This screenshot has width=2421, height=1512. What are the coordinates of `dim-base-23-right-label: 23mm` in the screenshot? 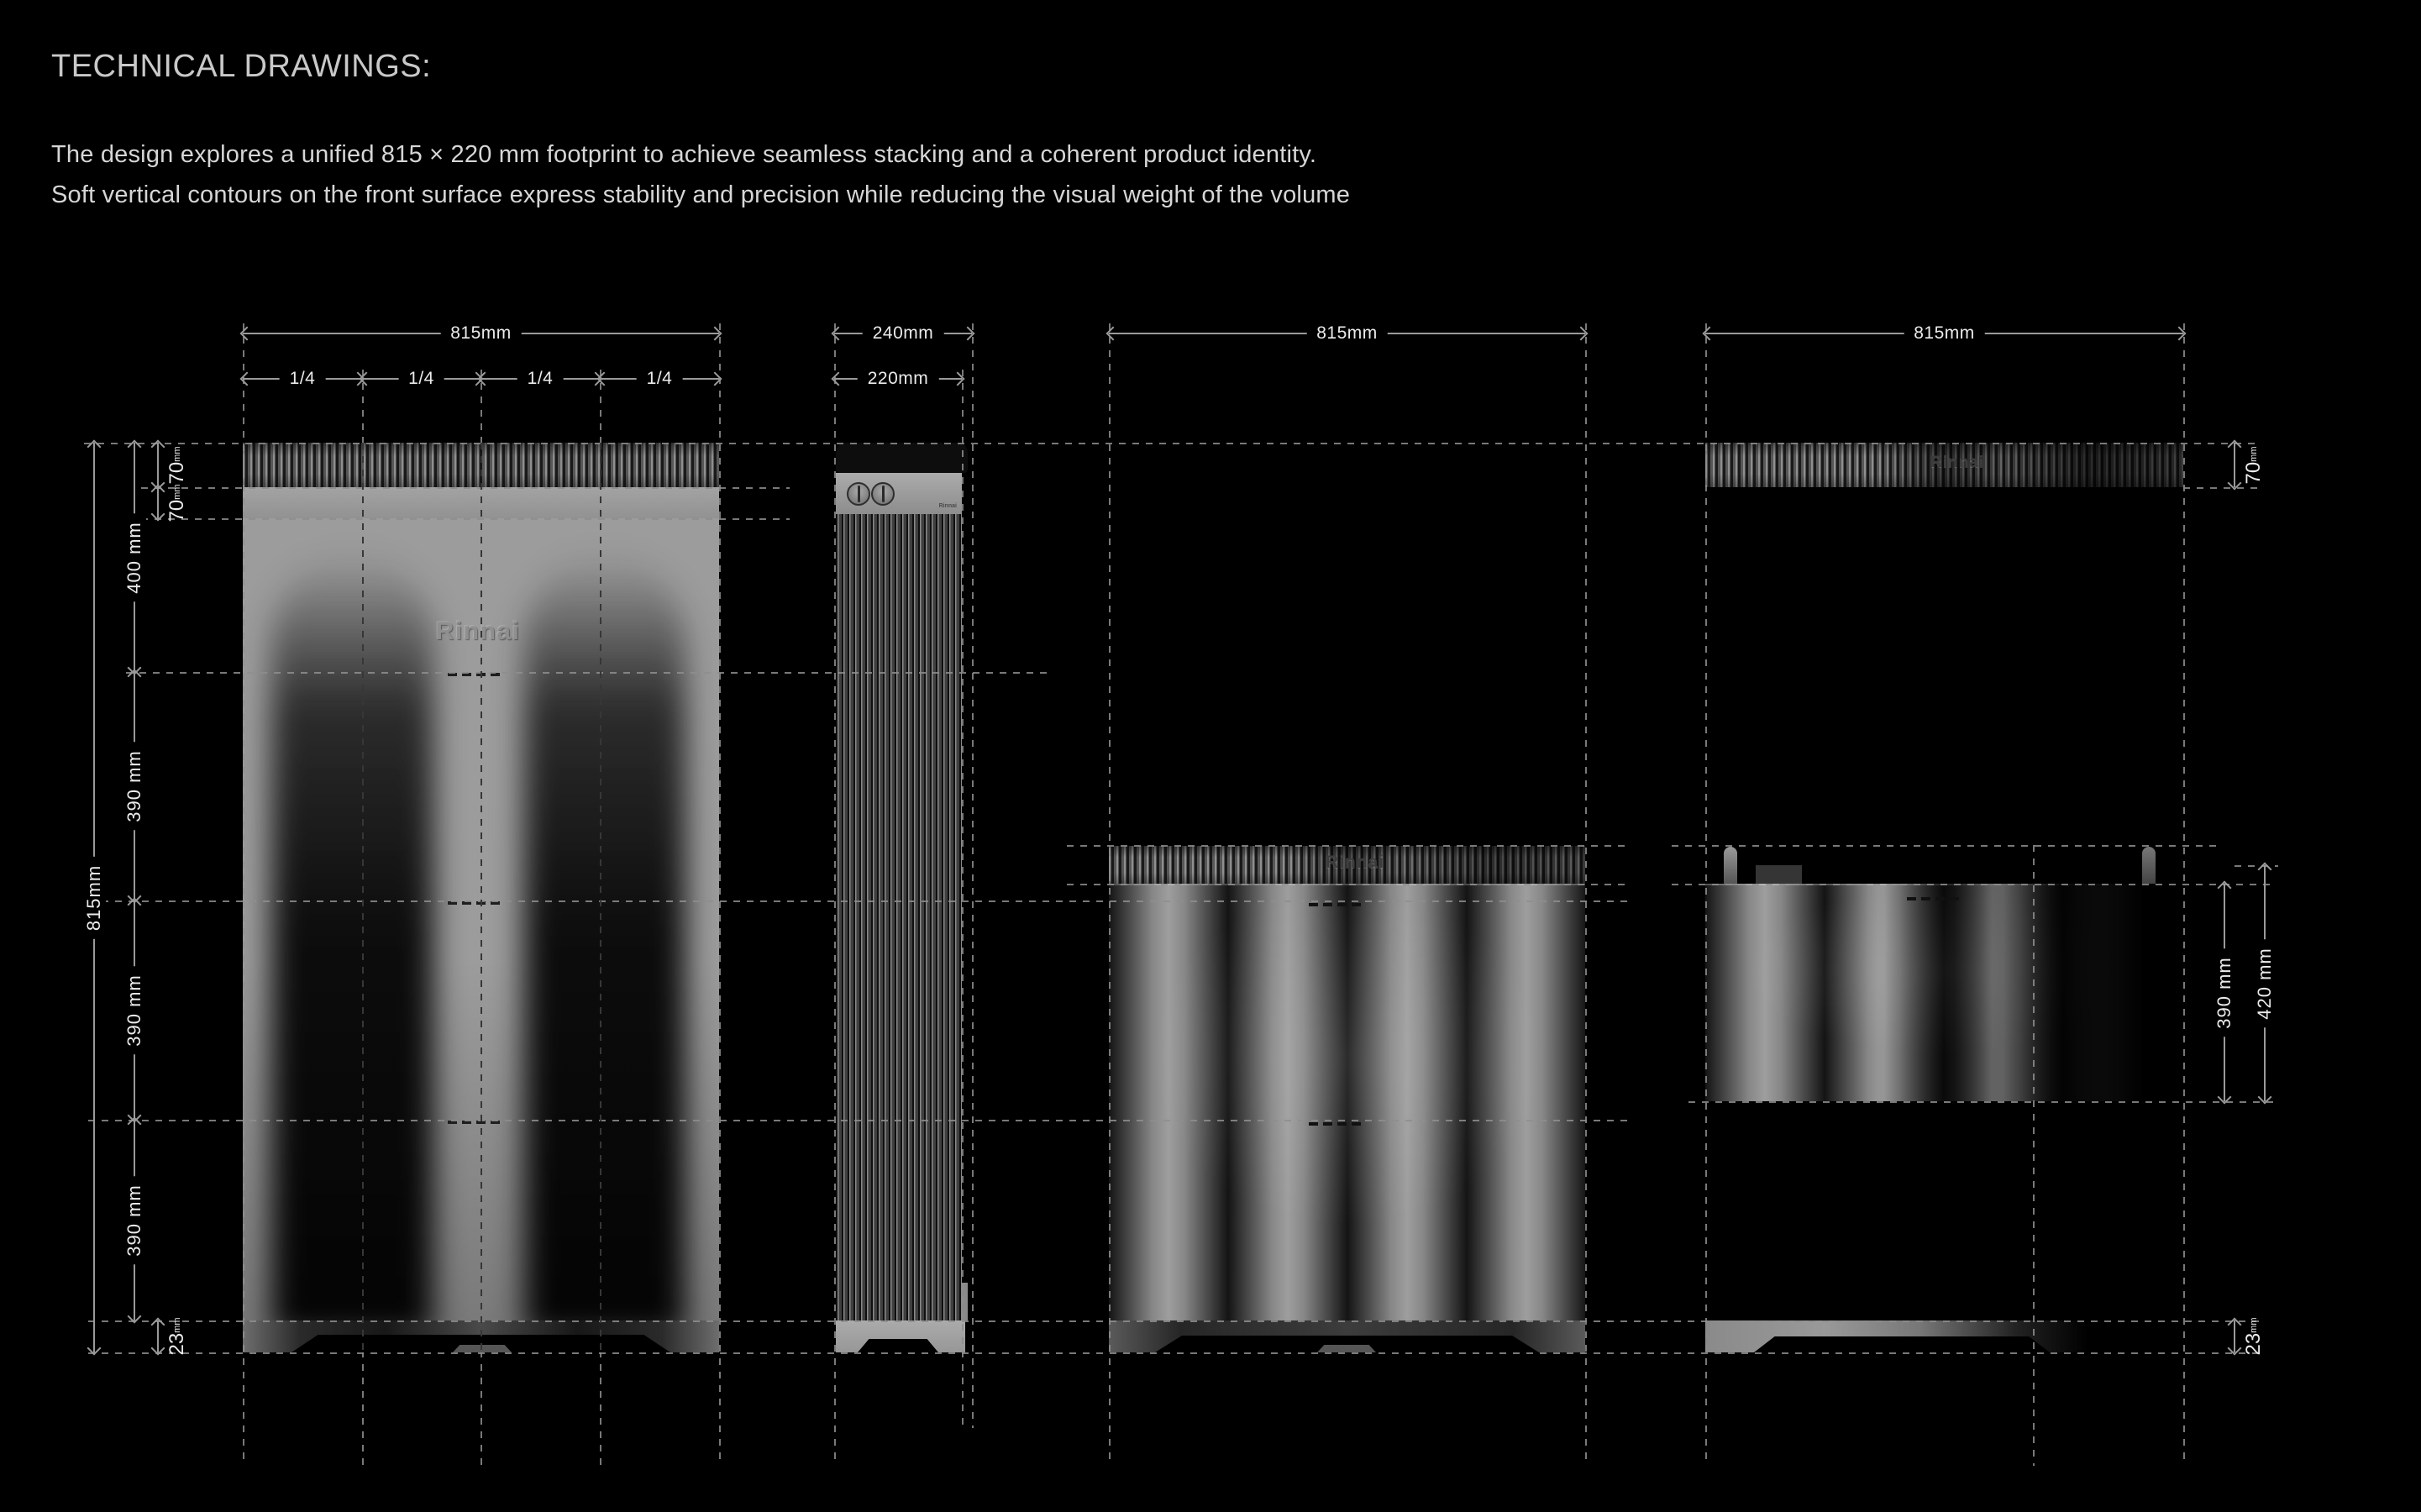 It's located at (2253, 1336).